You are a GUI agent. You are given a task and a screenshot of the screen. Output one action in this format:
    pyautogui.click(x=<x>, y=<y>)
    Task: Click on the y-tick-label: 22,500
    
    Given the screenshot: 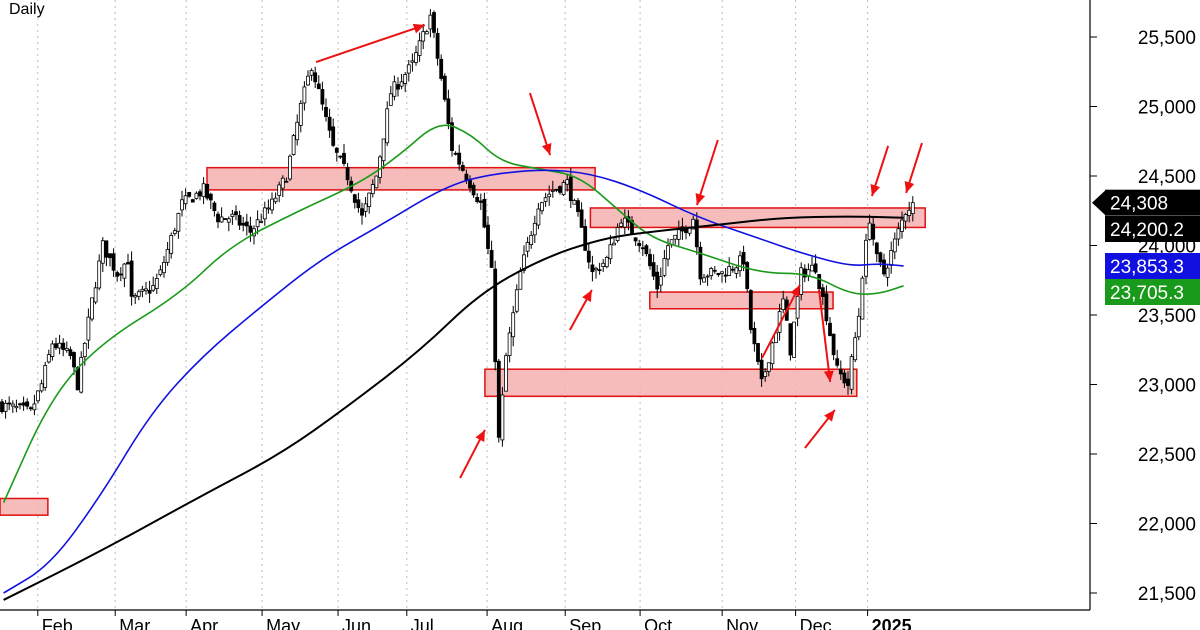 What is the action you would take?
    pyautogui.click(x=1167, y=455)
    